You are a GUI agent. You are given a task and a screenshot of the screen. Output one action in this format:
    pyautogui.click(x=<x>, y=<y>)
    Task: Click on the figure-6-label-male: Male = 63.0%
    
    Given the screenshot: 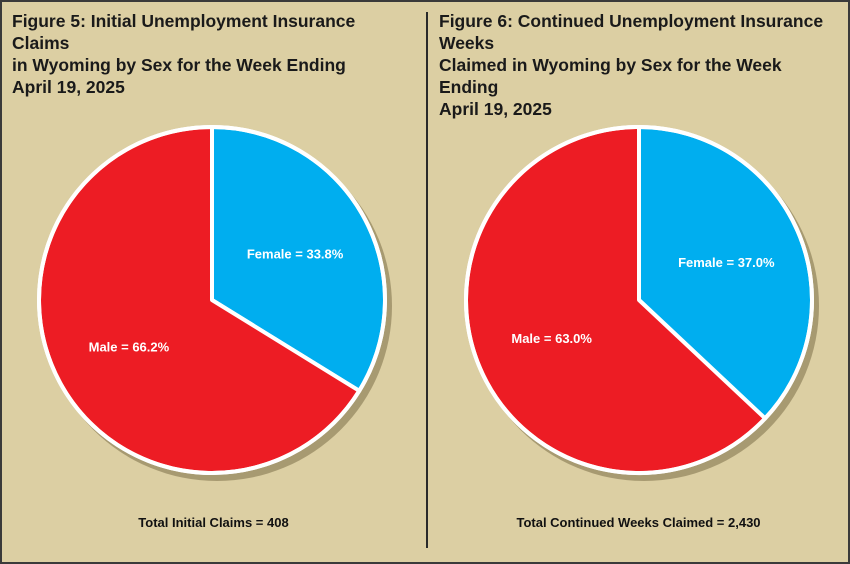 What is the action you would take?
    pyautogui.click(x=551, y=338)
    